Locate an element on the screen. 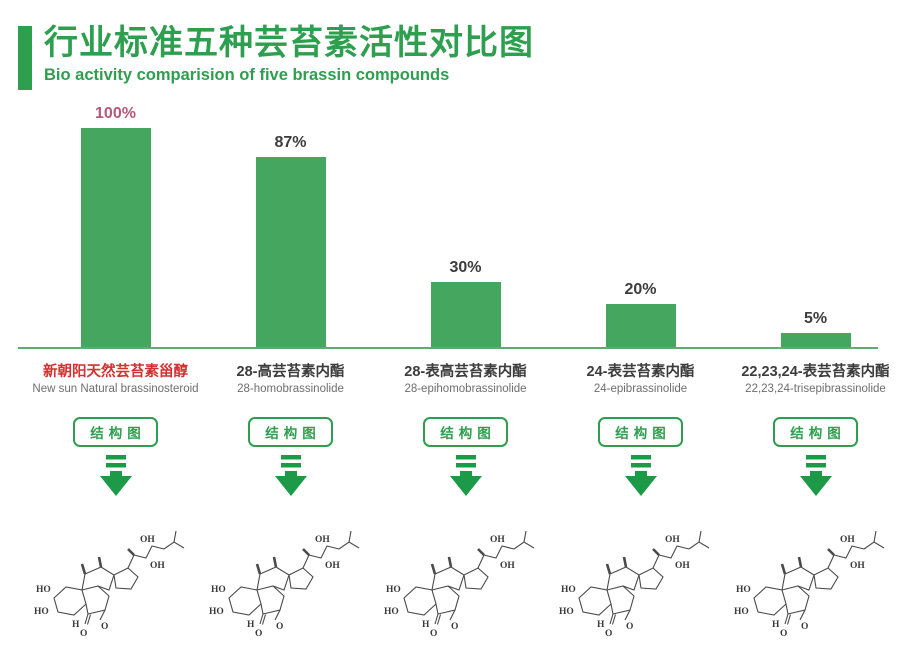 The width and height of the screenshot is (903, 659). compound-name: 24-表芸苔素内酯 24-epibrassinolide is located at coordinates (641, 383).